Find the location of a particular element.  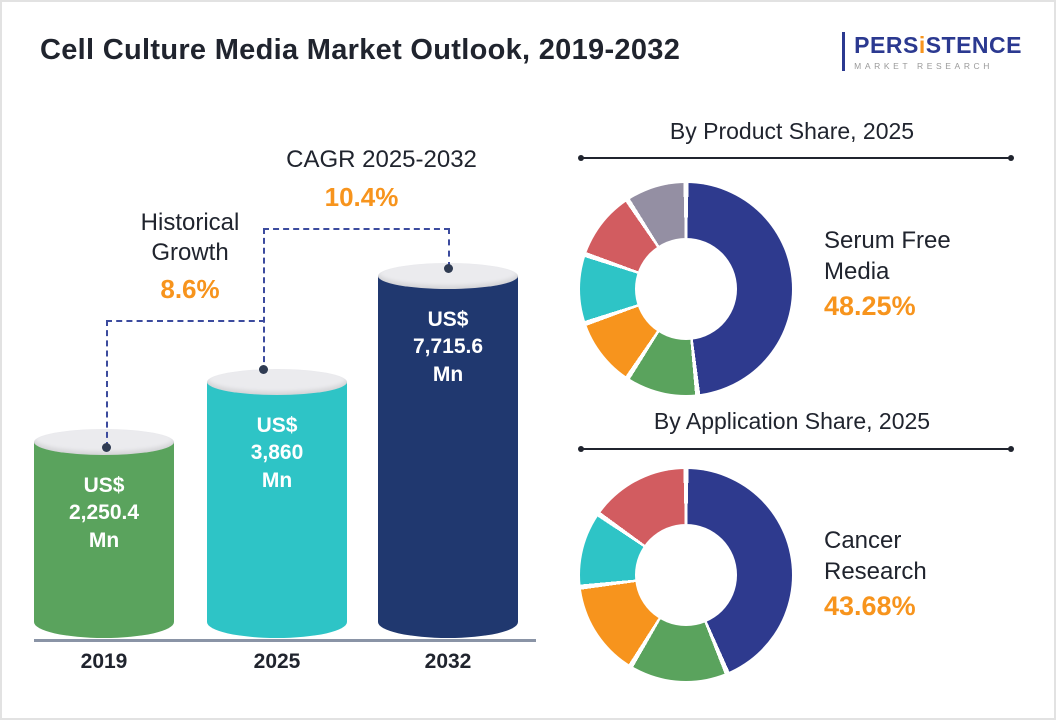

historical-growth-label: Historical Growth is located at coordinates (190, 238).